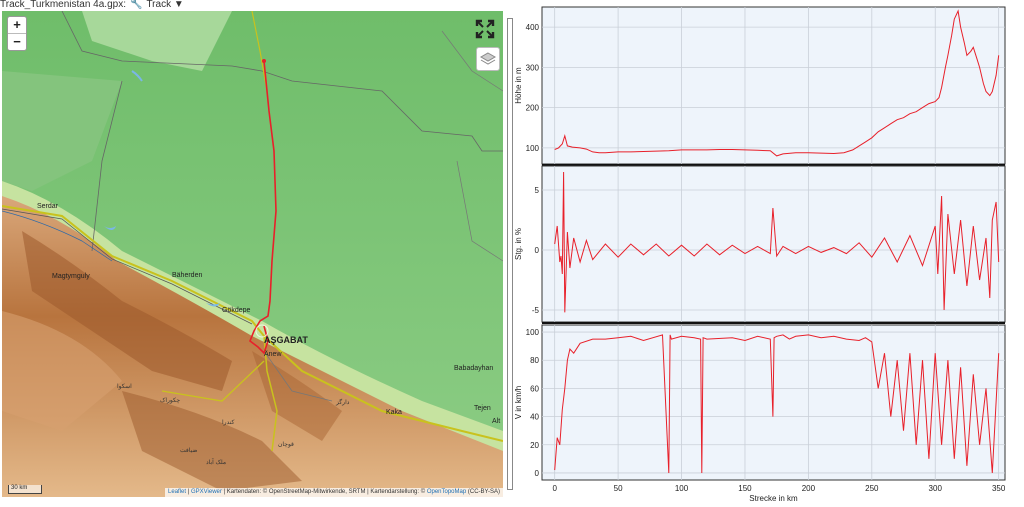 This screenshot has width=1024, height=507. What do you see at coordinates (534, 360) in the screenshot?
I see `y-tick-label: 80` at bounding box center [534, 360].